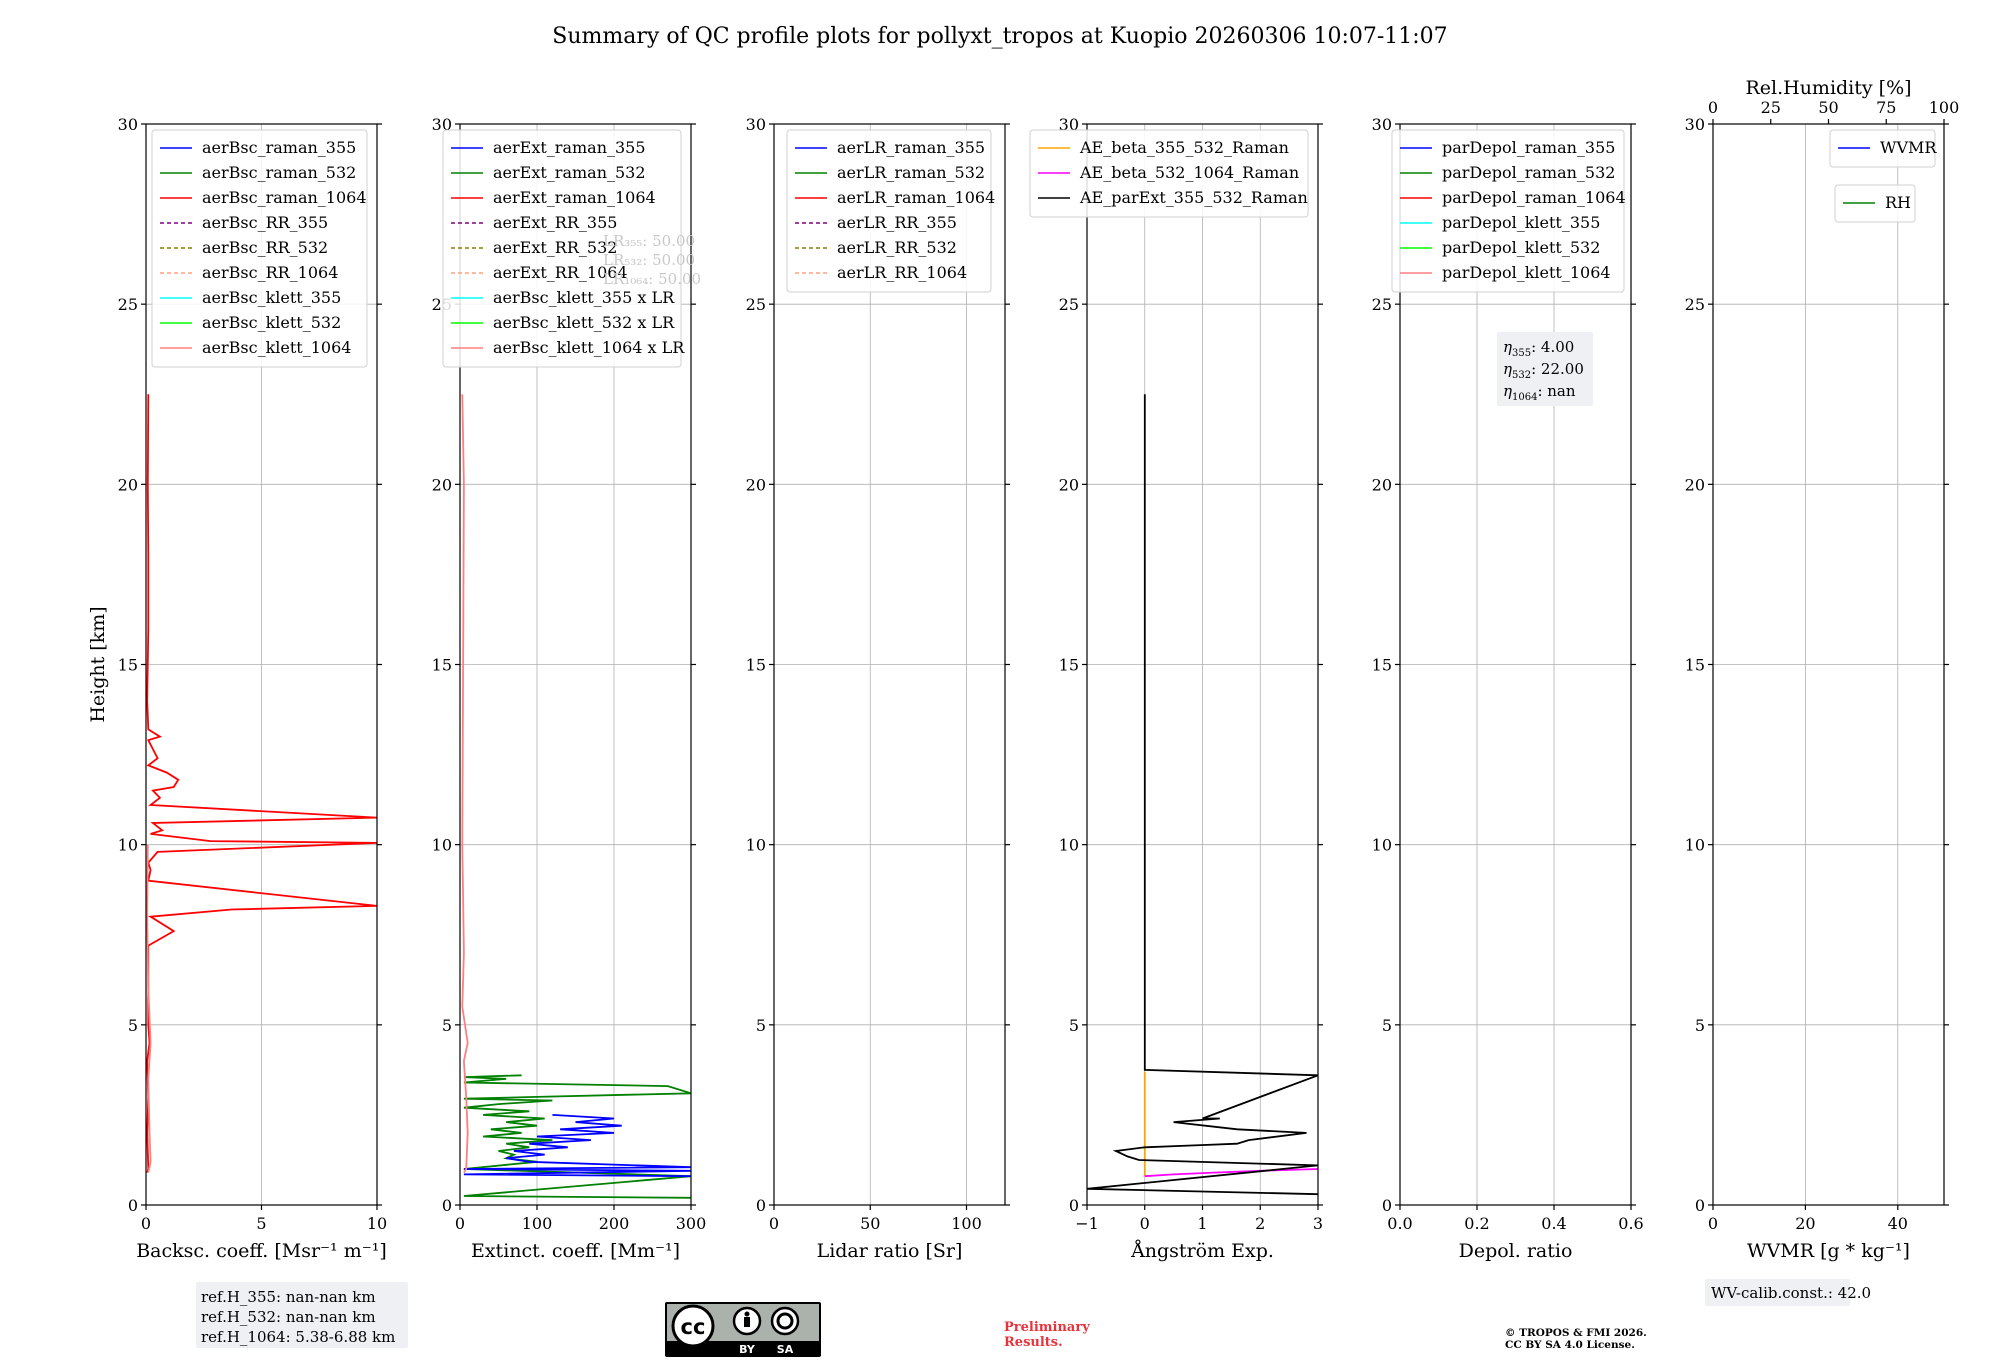 The height and width of the screenshot is (1361, 2000). What do you see at coordinates (897, 247) in the screenshot?
I see `legend-entry: aerLR_RR_532` at bounding box center [897, 247].